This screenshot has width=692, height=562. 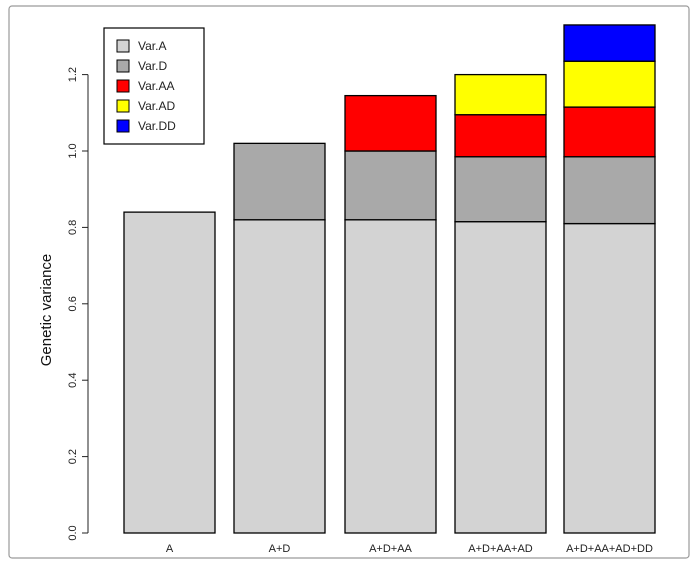 I want to click on y-tick-label: 0.2, so click(x=73, y=456).